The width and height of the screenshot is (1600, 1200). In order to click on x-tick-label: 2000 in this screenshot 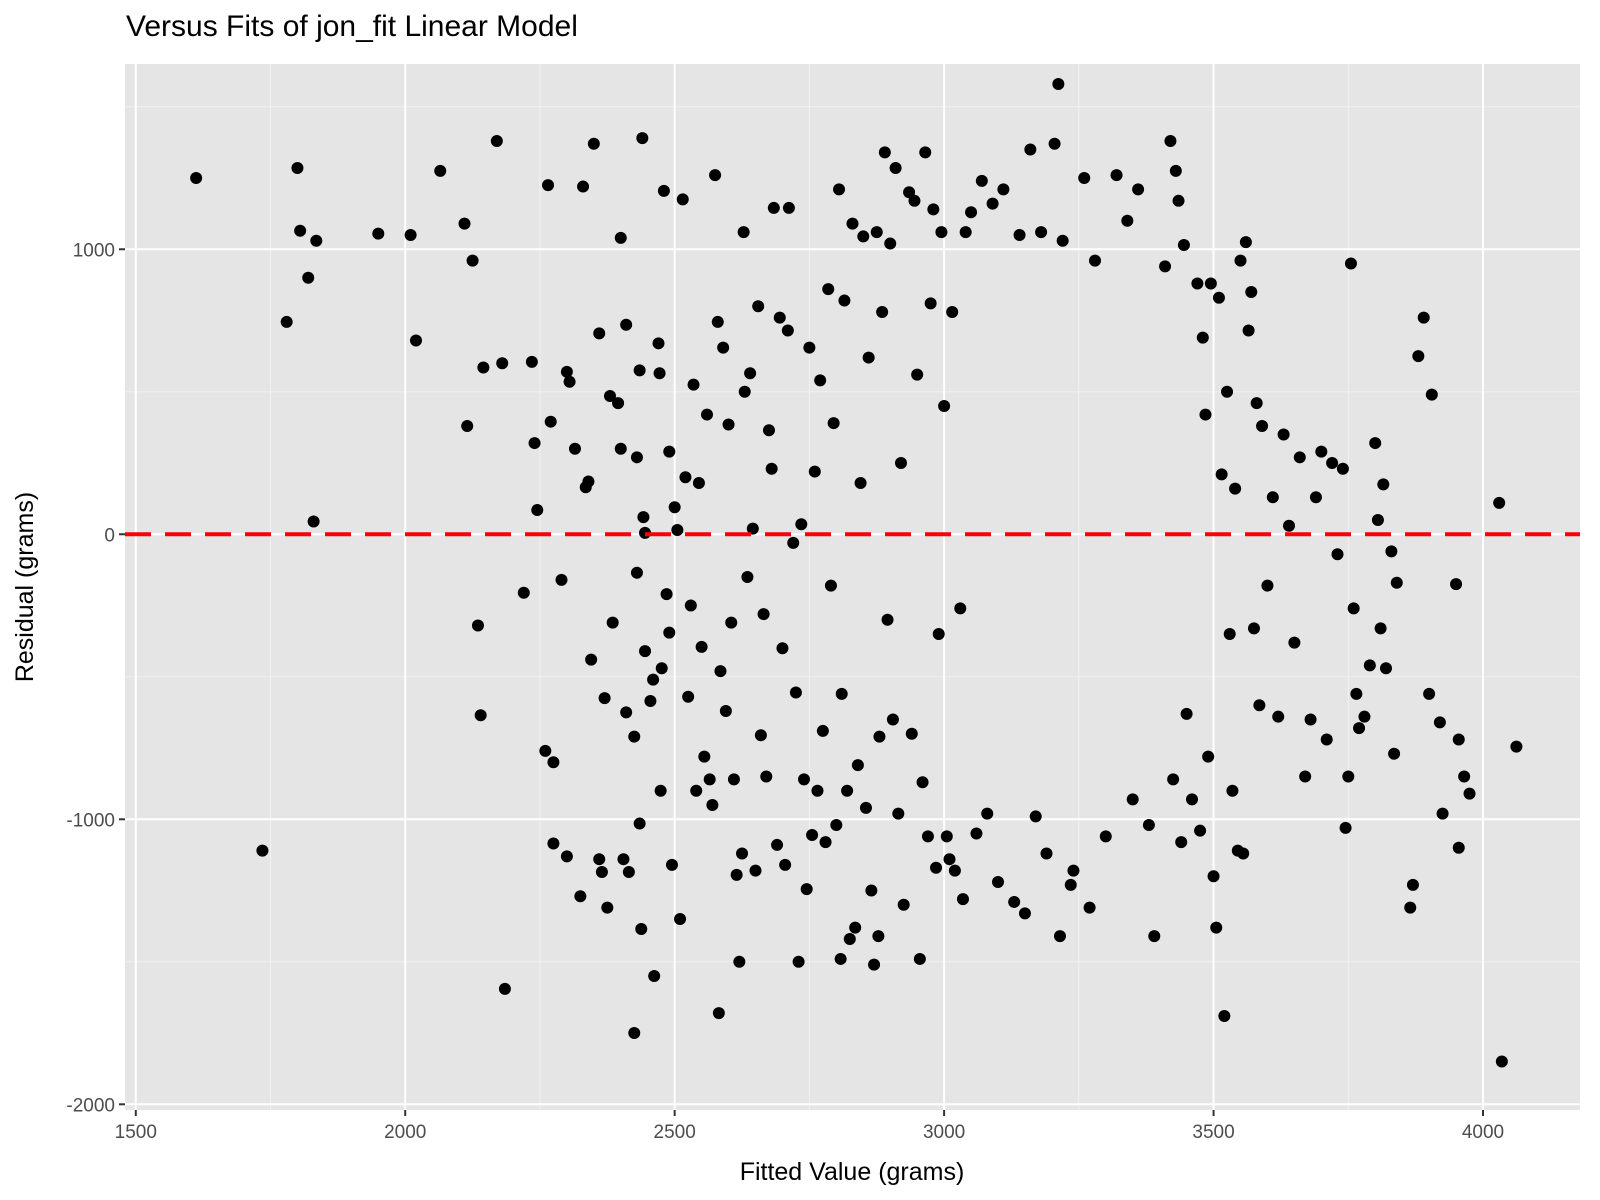, I will do `click(405, 1132)`.